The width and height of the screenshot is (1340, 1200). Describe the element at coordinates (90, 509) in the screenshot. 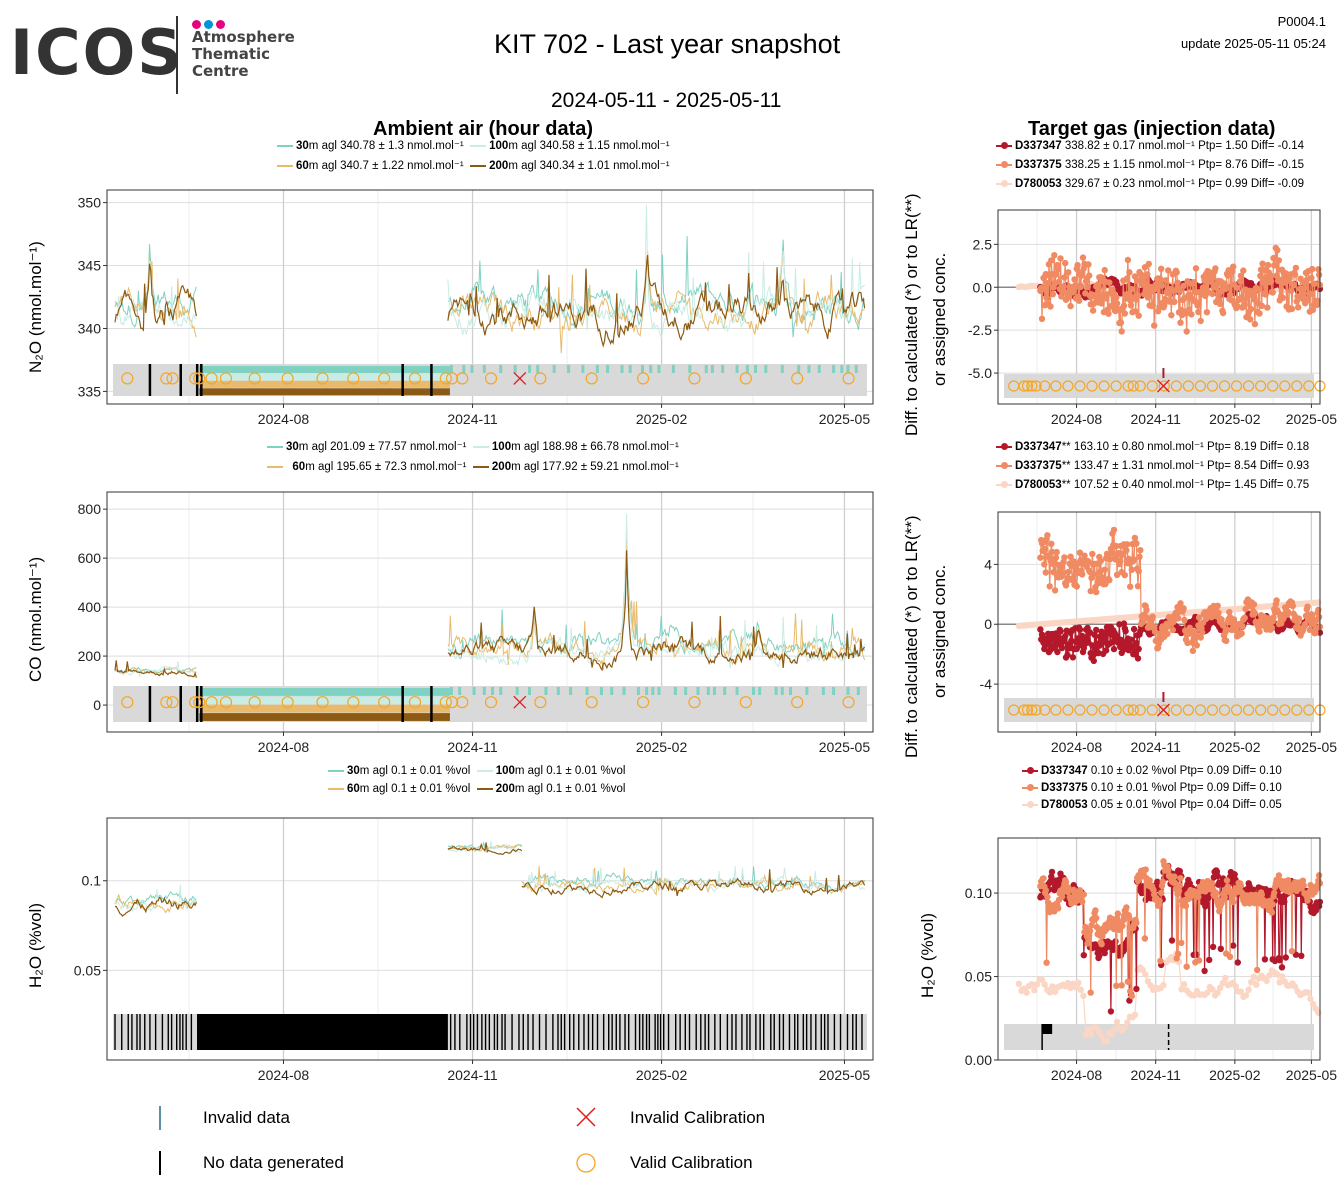

I see `y-tick-label: 800` at that location.